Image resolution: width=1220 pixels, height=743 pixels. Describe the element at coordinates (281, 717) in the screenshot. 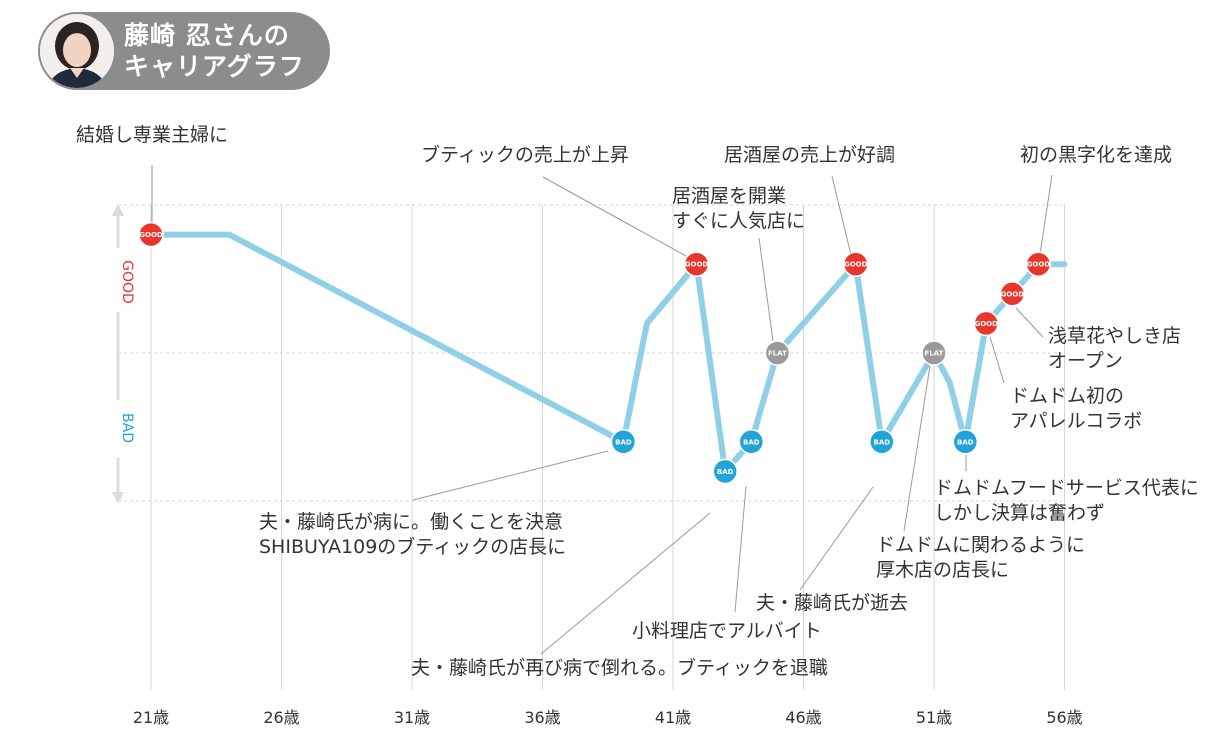

I see `x-tick-label-1: 26歳` at that location.